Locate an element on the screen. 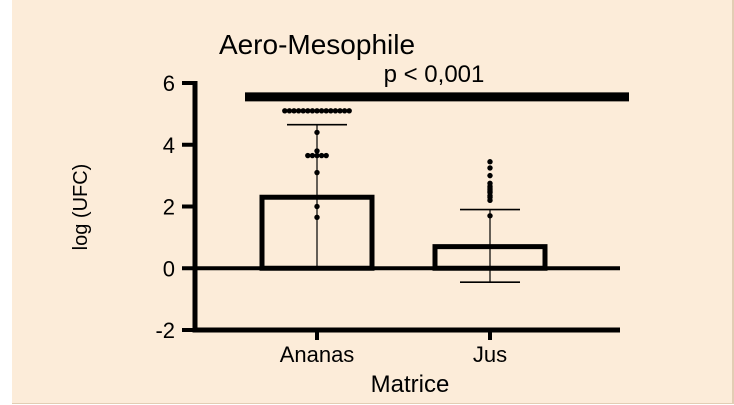 Image resolution: width=734 pixels, height=405 pixels. chart-title: Aero-Mesophile is located at coordinates (317, 44).